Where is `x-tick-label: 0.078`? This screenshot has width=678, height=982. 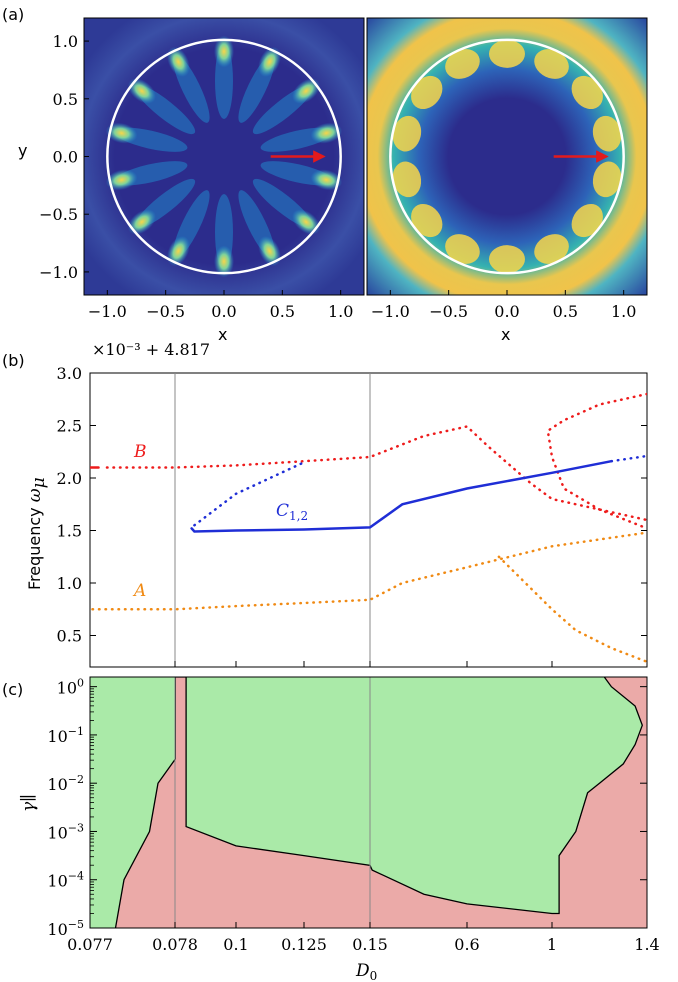
x-tick-label: 0.078 is located at coordinates (175, 944).